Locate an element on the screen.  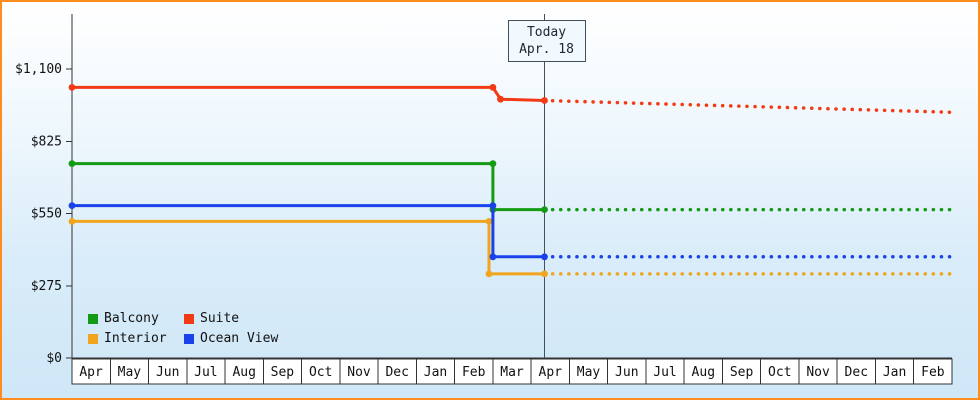
legend-item-balcony: Balcony is located at coordinates (136, 318).